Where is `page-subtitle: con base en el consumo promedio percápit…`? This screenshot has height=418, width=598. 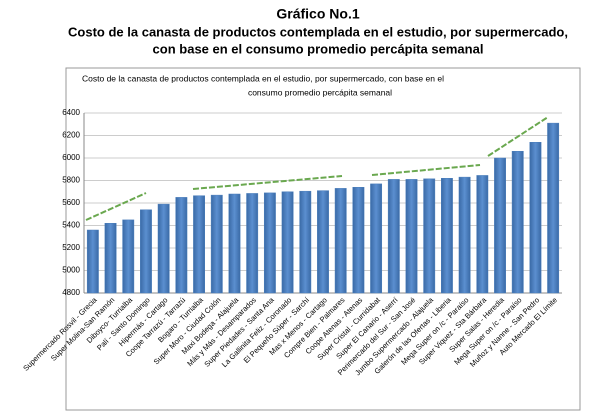
page-subtitle: con base en el consumo promedio percápit… is located at coordinates (318, 48).